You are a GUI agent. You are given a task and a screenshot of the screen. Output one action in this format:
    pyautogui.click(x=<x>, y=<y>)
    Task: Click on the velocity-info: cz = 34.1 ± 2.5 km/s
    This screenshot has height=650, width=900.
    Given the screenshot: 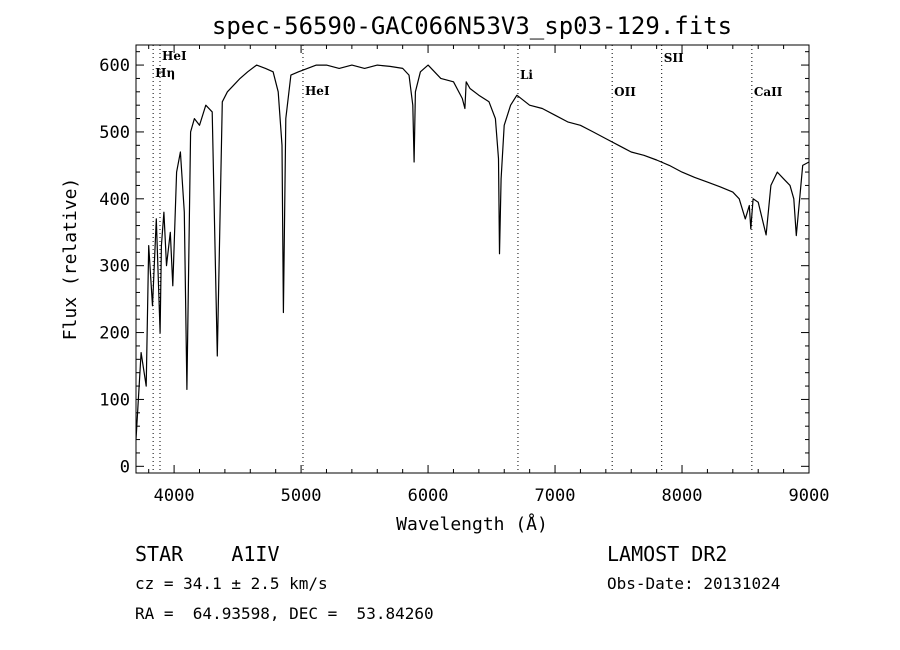 What is the action you would take?
    pyautogui.click(x=231, y=583)
    